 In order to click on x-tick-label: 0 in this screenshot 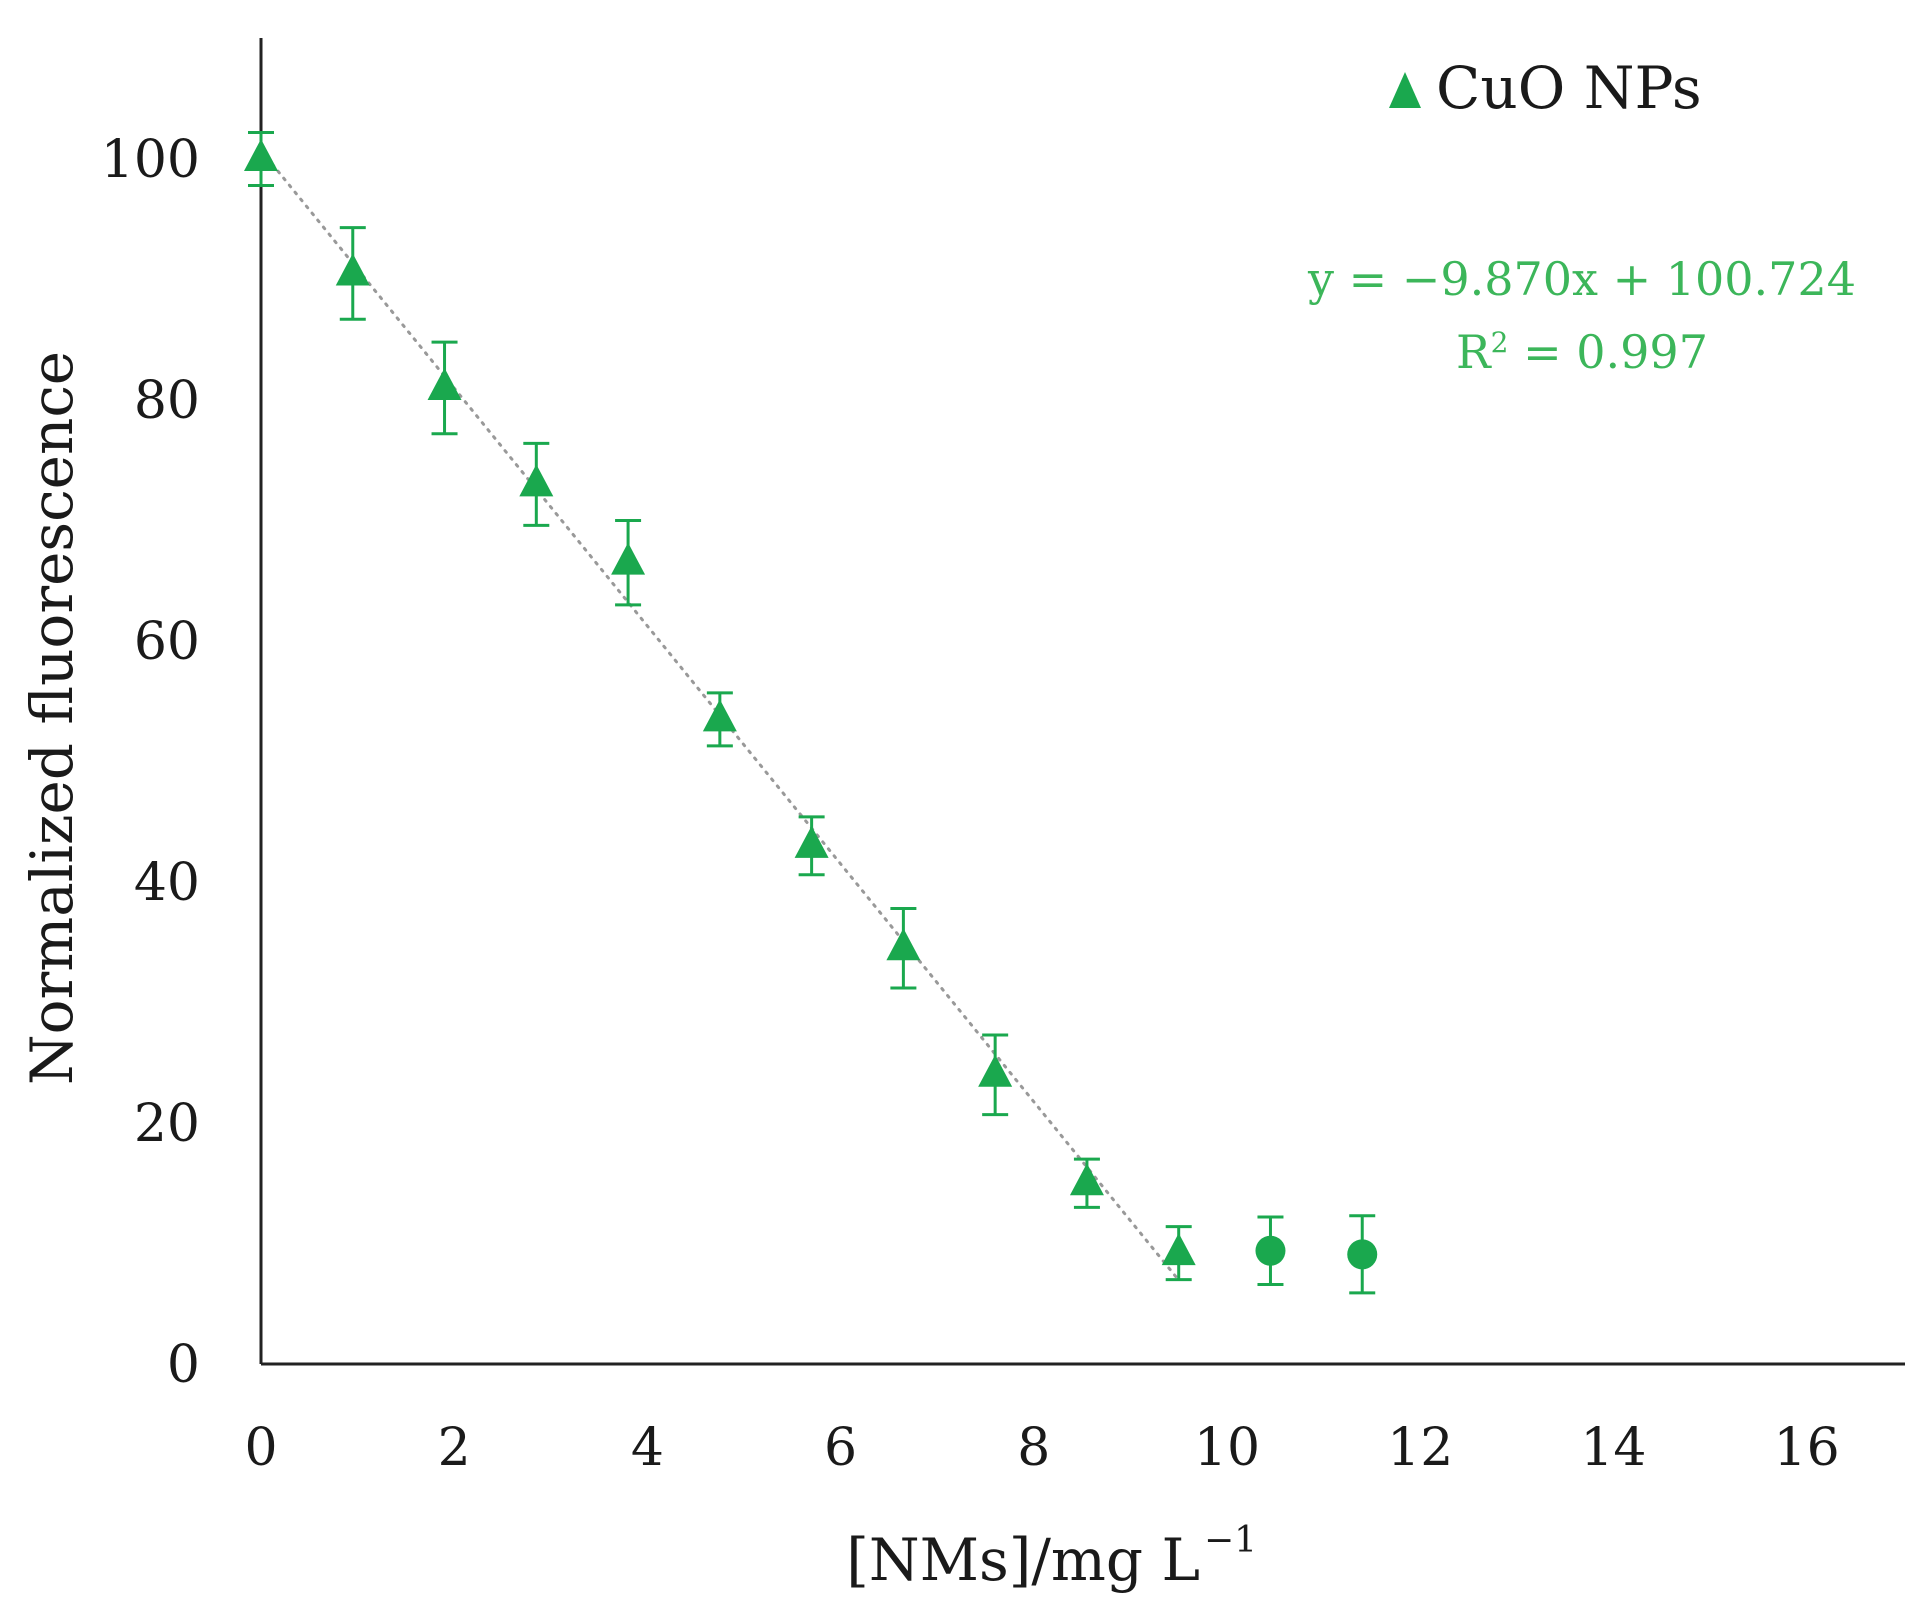, I will do `click(260, 1448)`.